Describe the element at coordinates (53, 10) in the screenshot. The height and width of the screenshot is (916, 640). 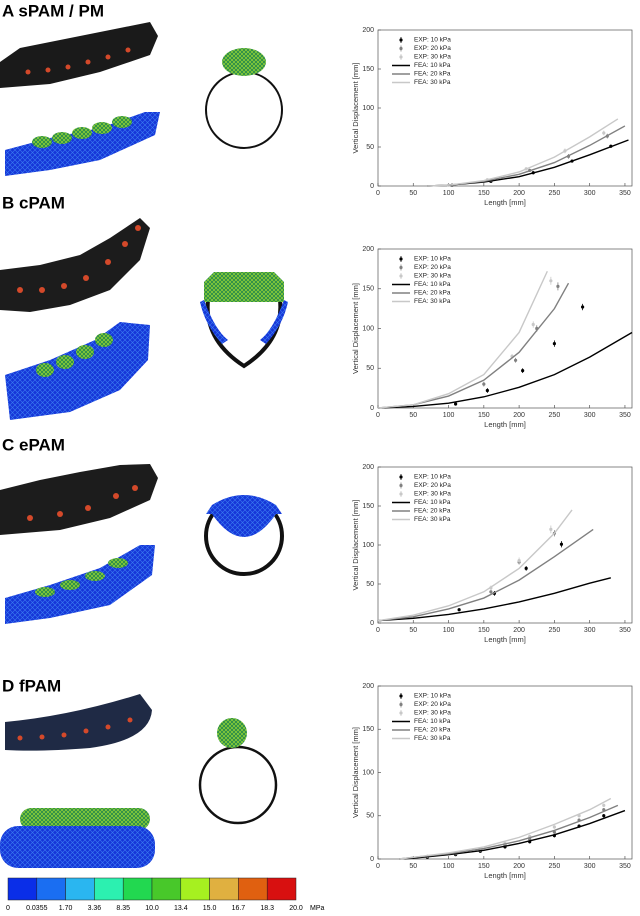
I see `panel-title: A sPAM / PM` at that location.